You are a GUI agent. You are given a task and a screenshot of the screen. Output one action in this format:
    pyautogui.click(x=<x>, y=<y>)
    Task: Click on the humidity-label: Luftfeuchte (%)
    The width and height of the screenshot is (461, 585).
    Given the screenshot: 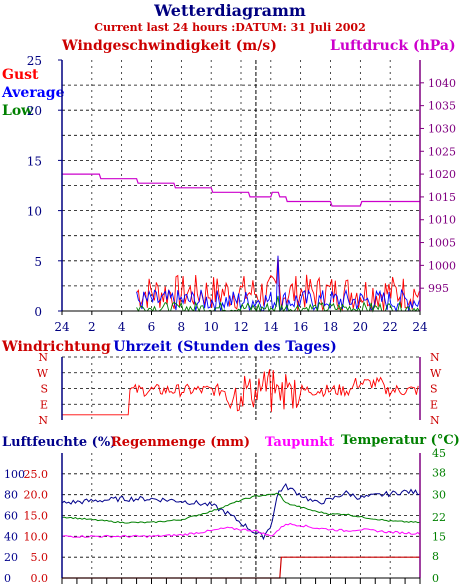 What is the action you would take?
    pyautogui.click(x=59, y=442)
    